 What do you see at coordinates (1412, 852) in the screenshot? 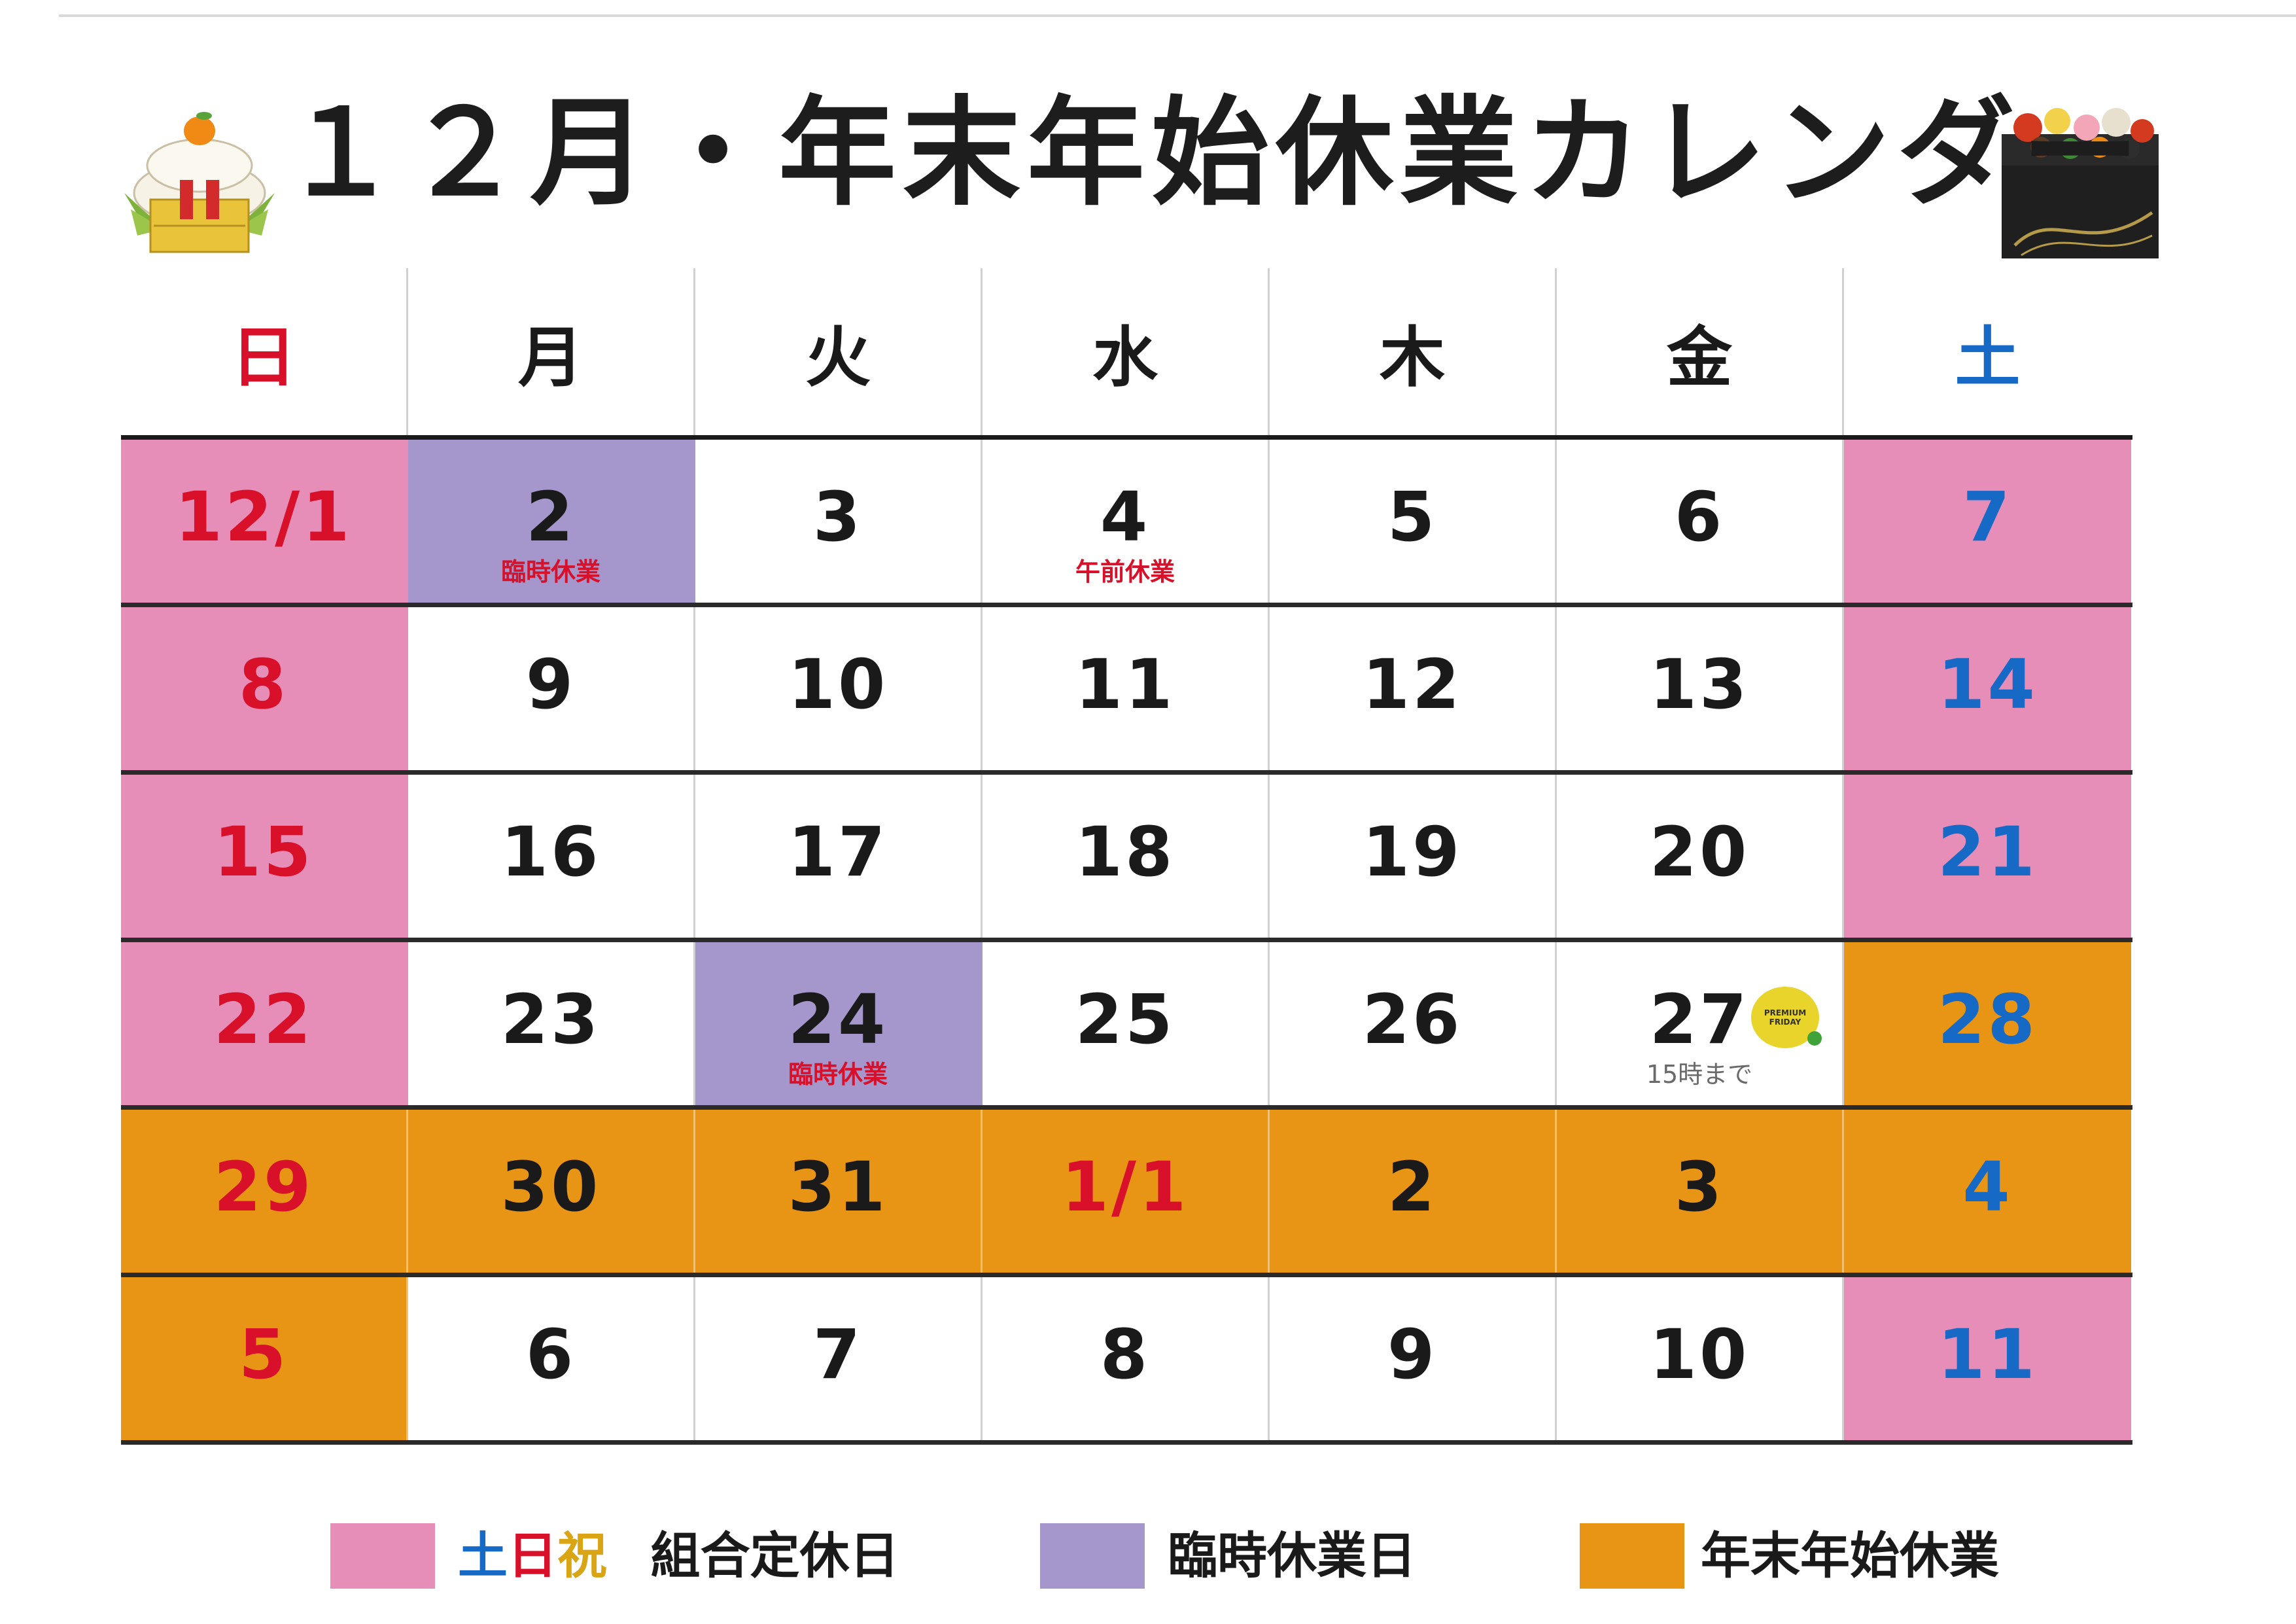
I see `day-number: 19` at bounding box center [1412, 852].